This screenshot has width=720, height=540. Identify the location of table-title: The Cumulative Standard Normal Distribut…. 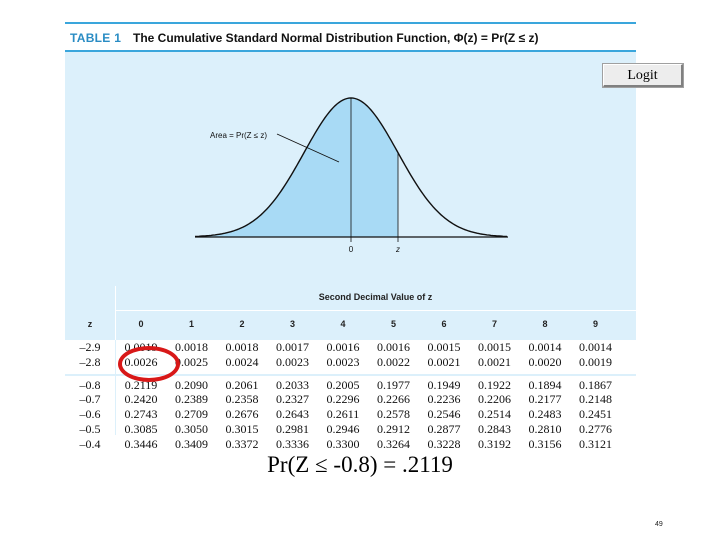
(336, 38).